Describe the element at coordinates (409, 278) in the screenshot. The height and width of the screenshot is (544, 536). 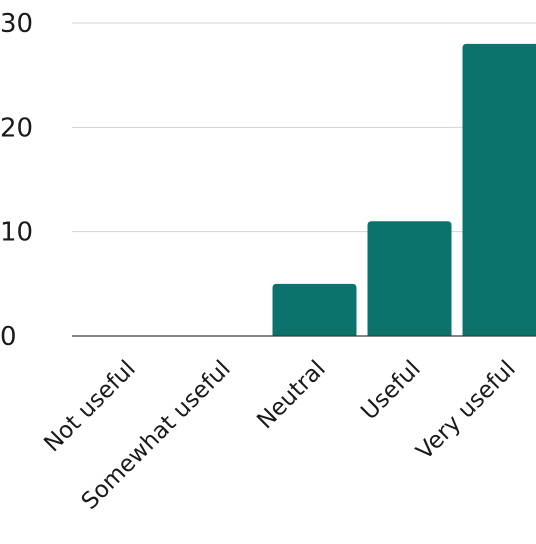
I see `bar-useful` at that location.